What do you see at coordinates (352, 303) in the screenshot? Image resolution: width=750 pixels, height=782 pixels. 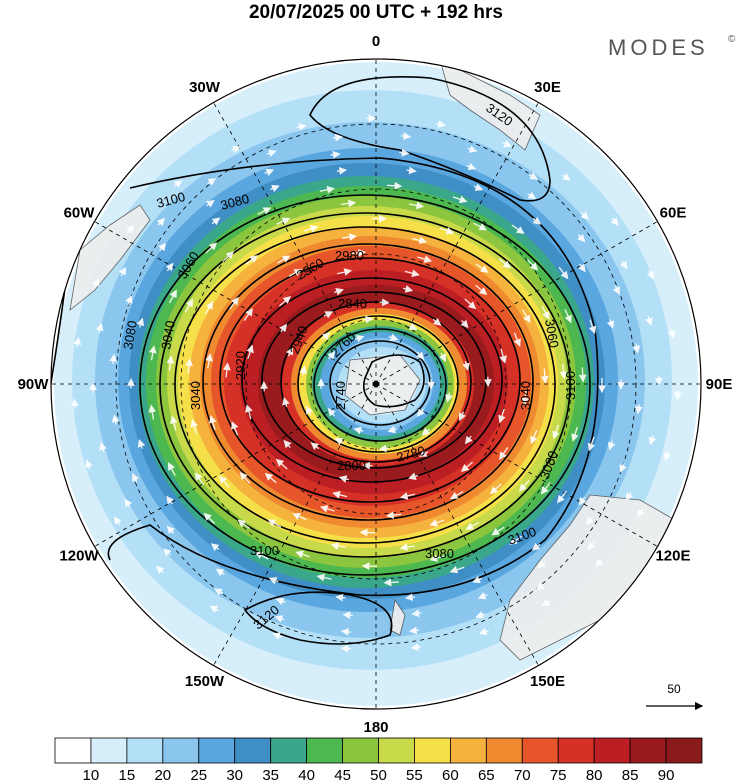 I see `contour-label: 2840` at bounding box center [352, 303].